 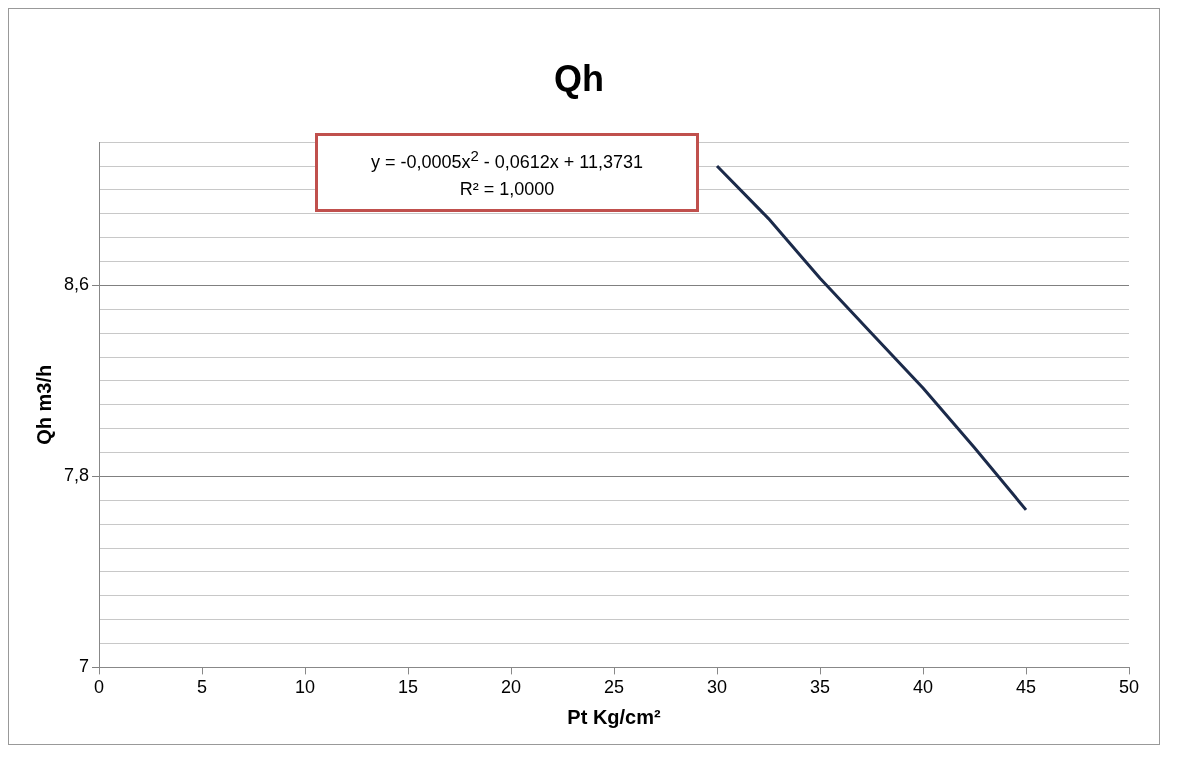 What do you see at coordinates (305, 687) in the screenshot?
I see `x-tick-label: 10` at bounding box center [305, 687].